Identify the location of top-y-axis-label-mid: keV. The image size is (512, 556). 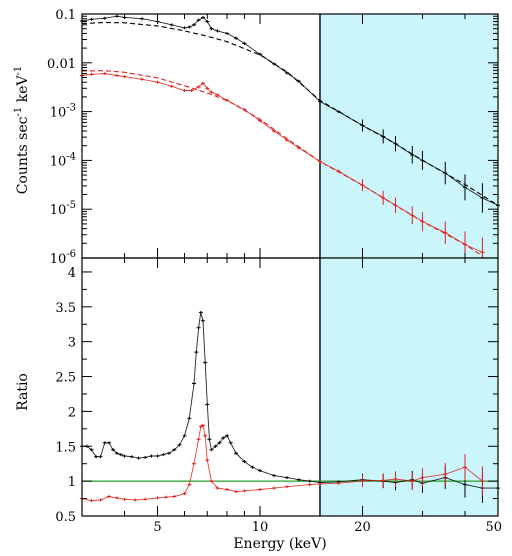
(23, 91).